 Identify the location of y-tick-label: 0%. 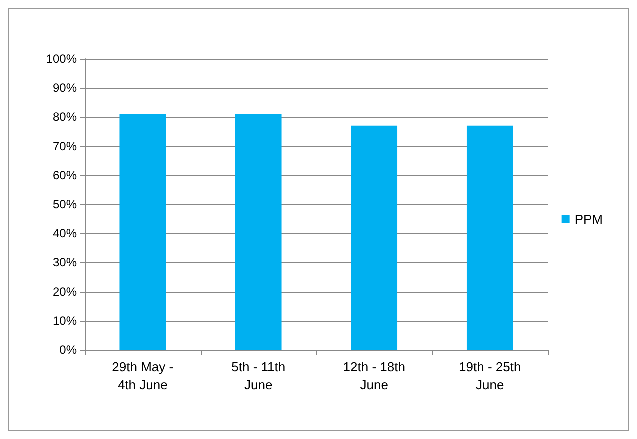
(69, 350).